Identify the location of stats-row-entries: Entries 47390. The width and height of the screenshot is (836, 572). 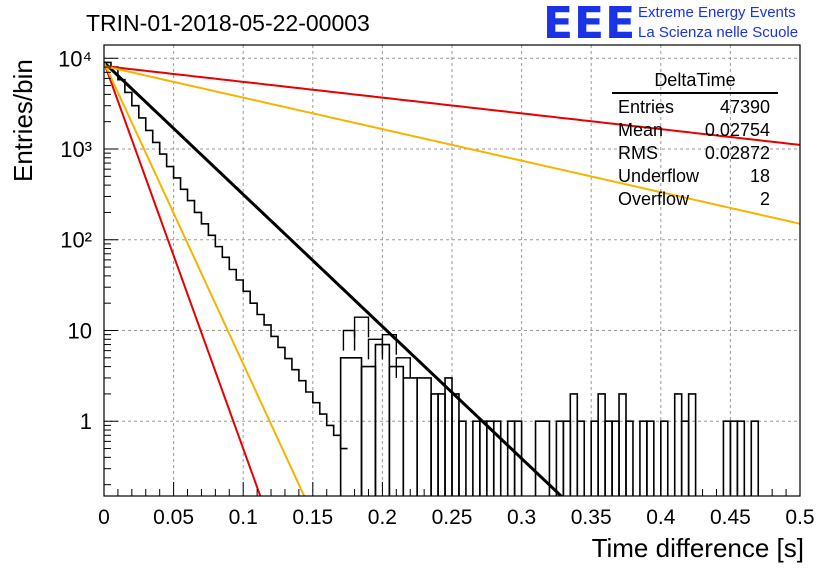
(695, 107).